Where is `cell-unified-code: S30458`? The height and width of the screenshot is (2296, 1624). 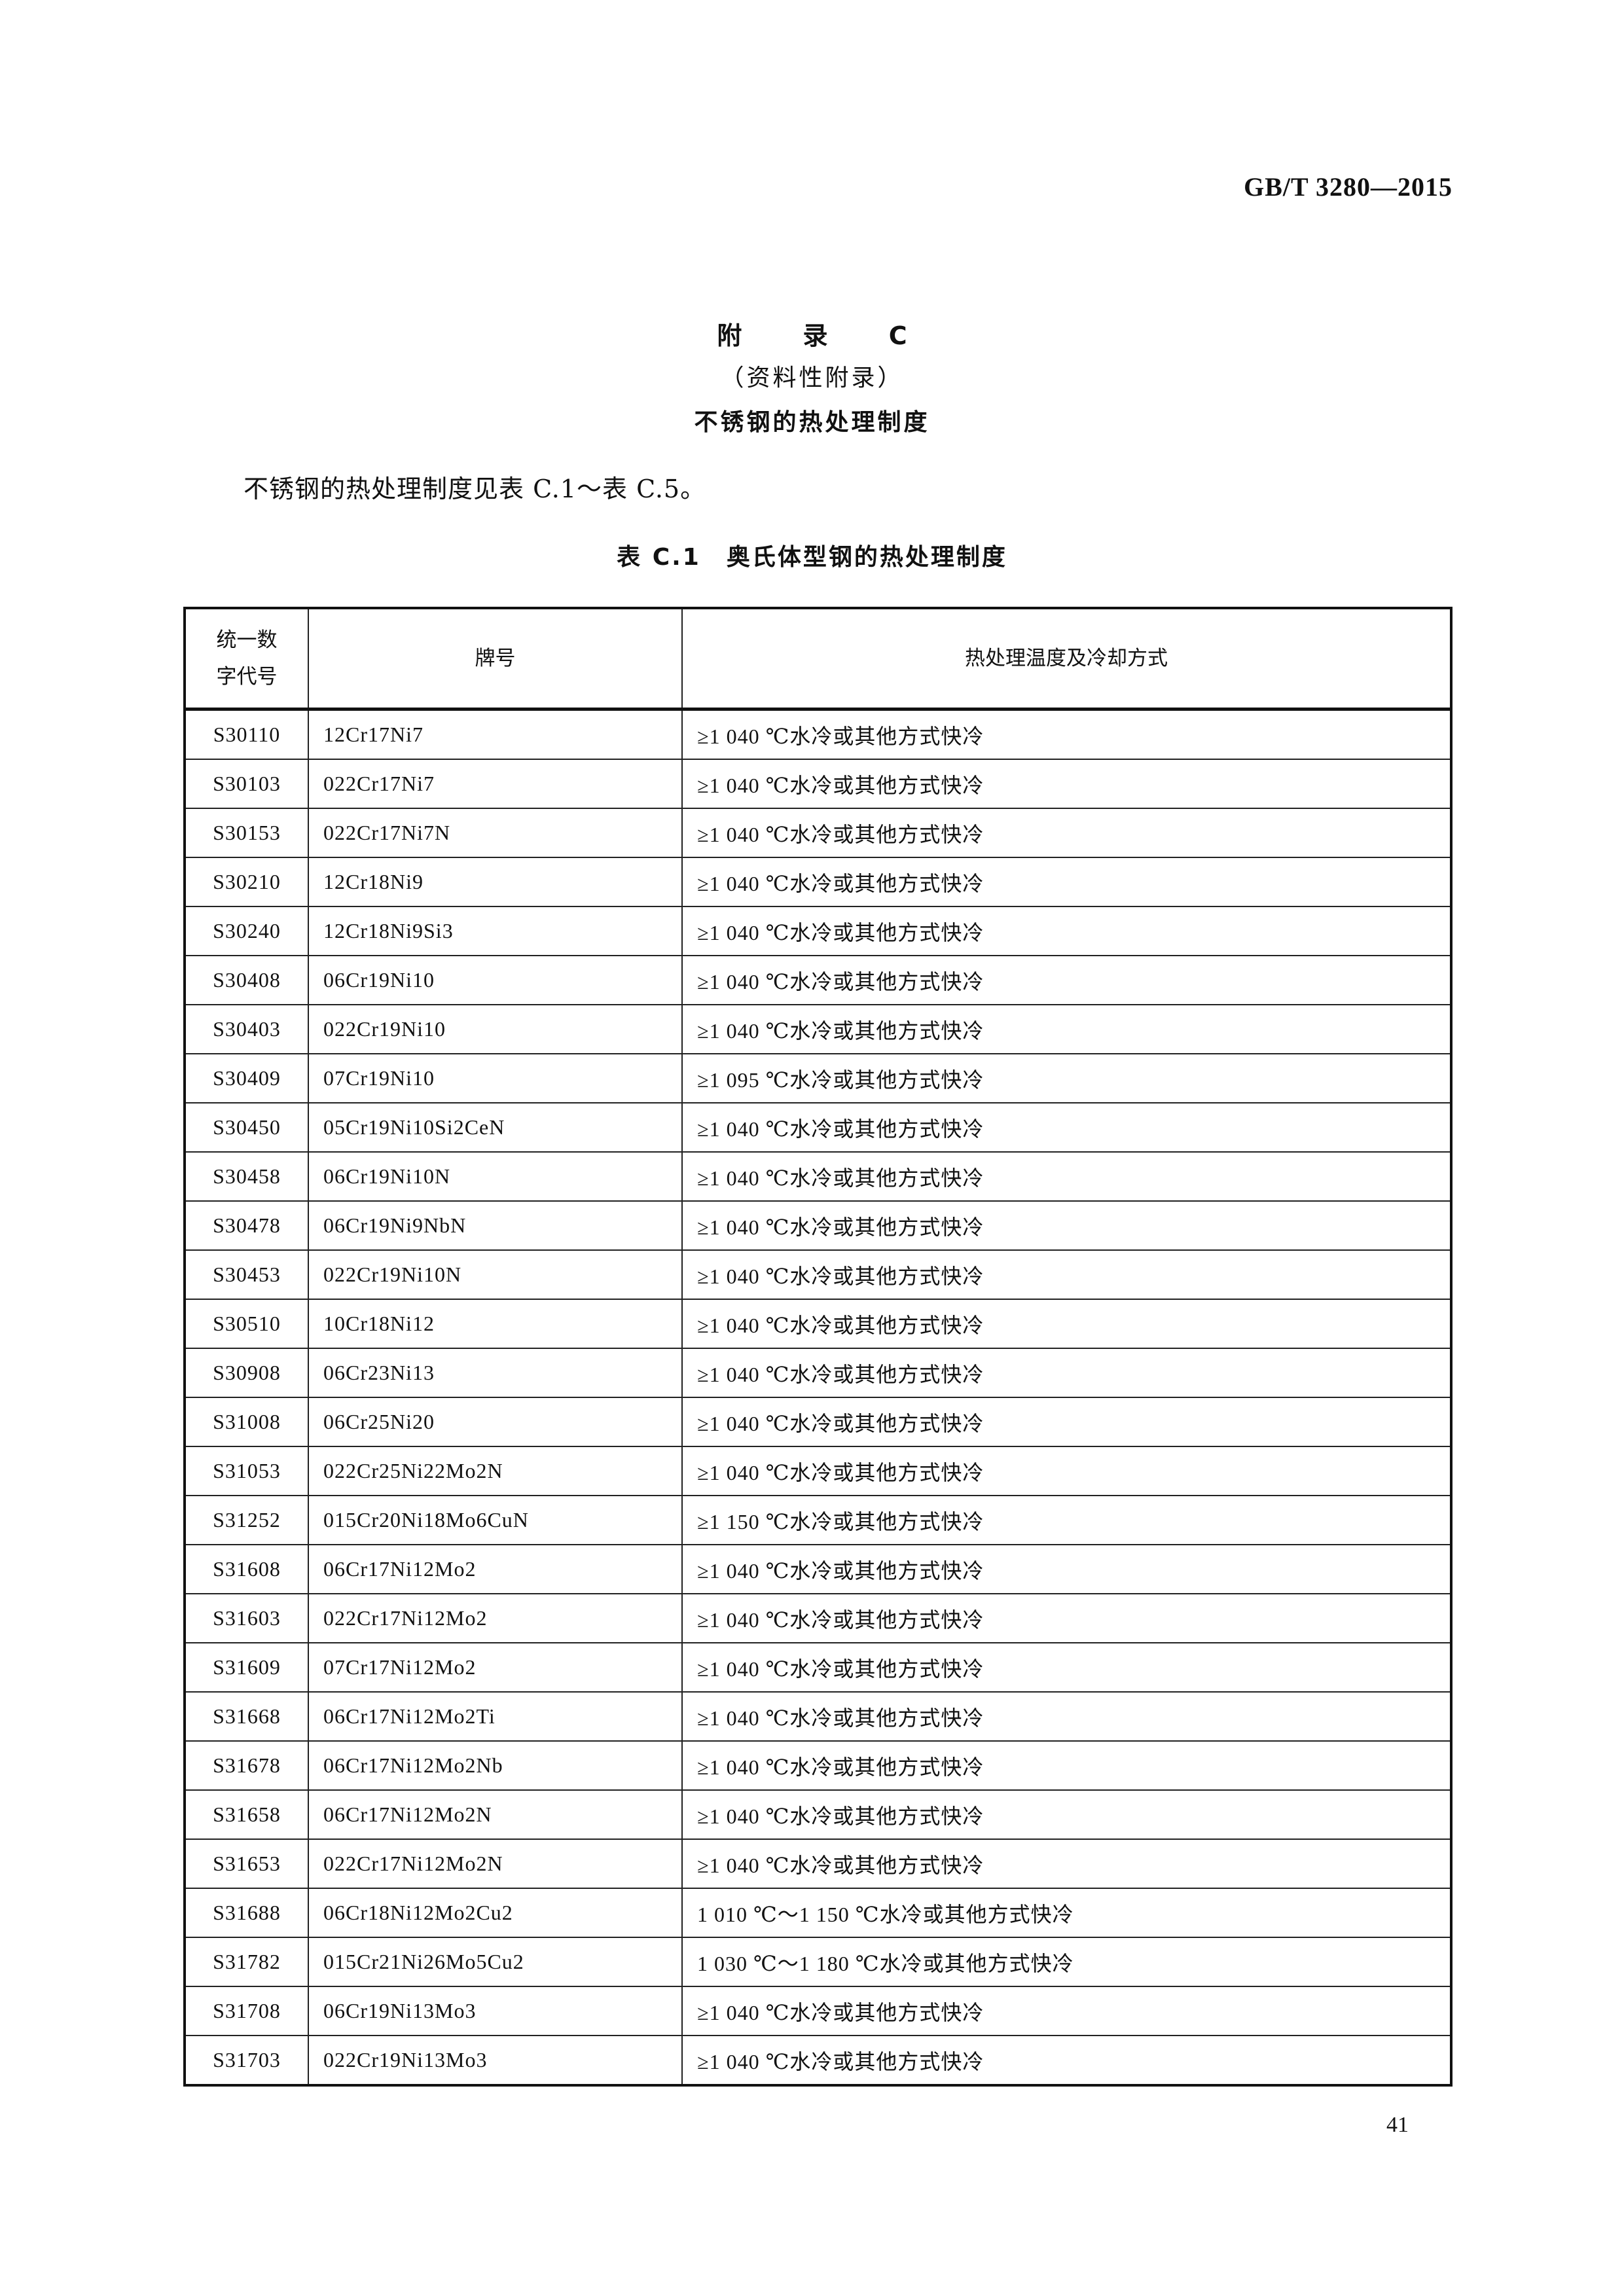 cell-unified-code: S30458 is located at coordinates (246, 1176).